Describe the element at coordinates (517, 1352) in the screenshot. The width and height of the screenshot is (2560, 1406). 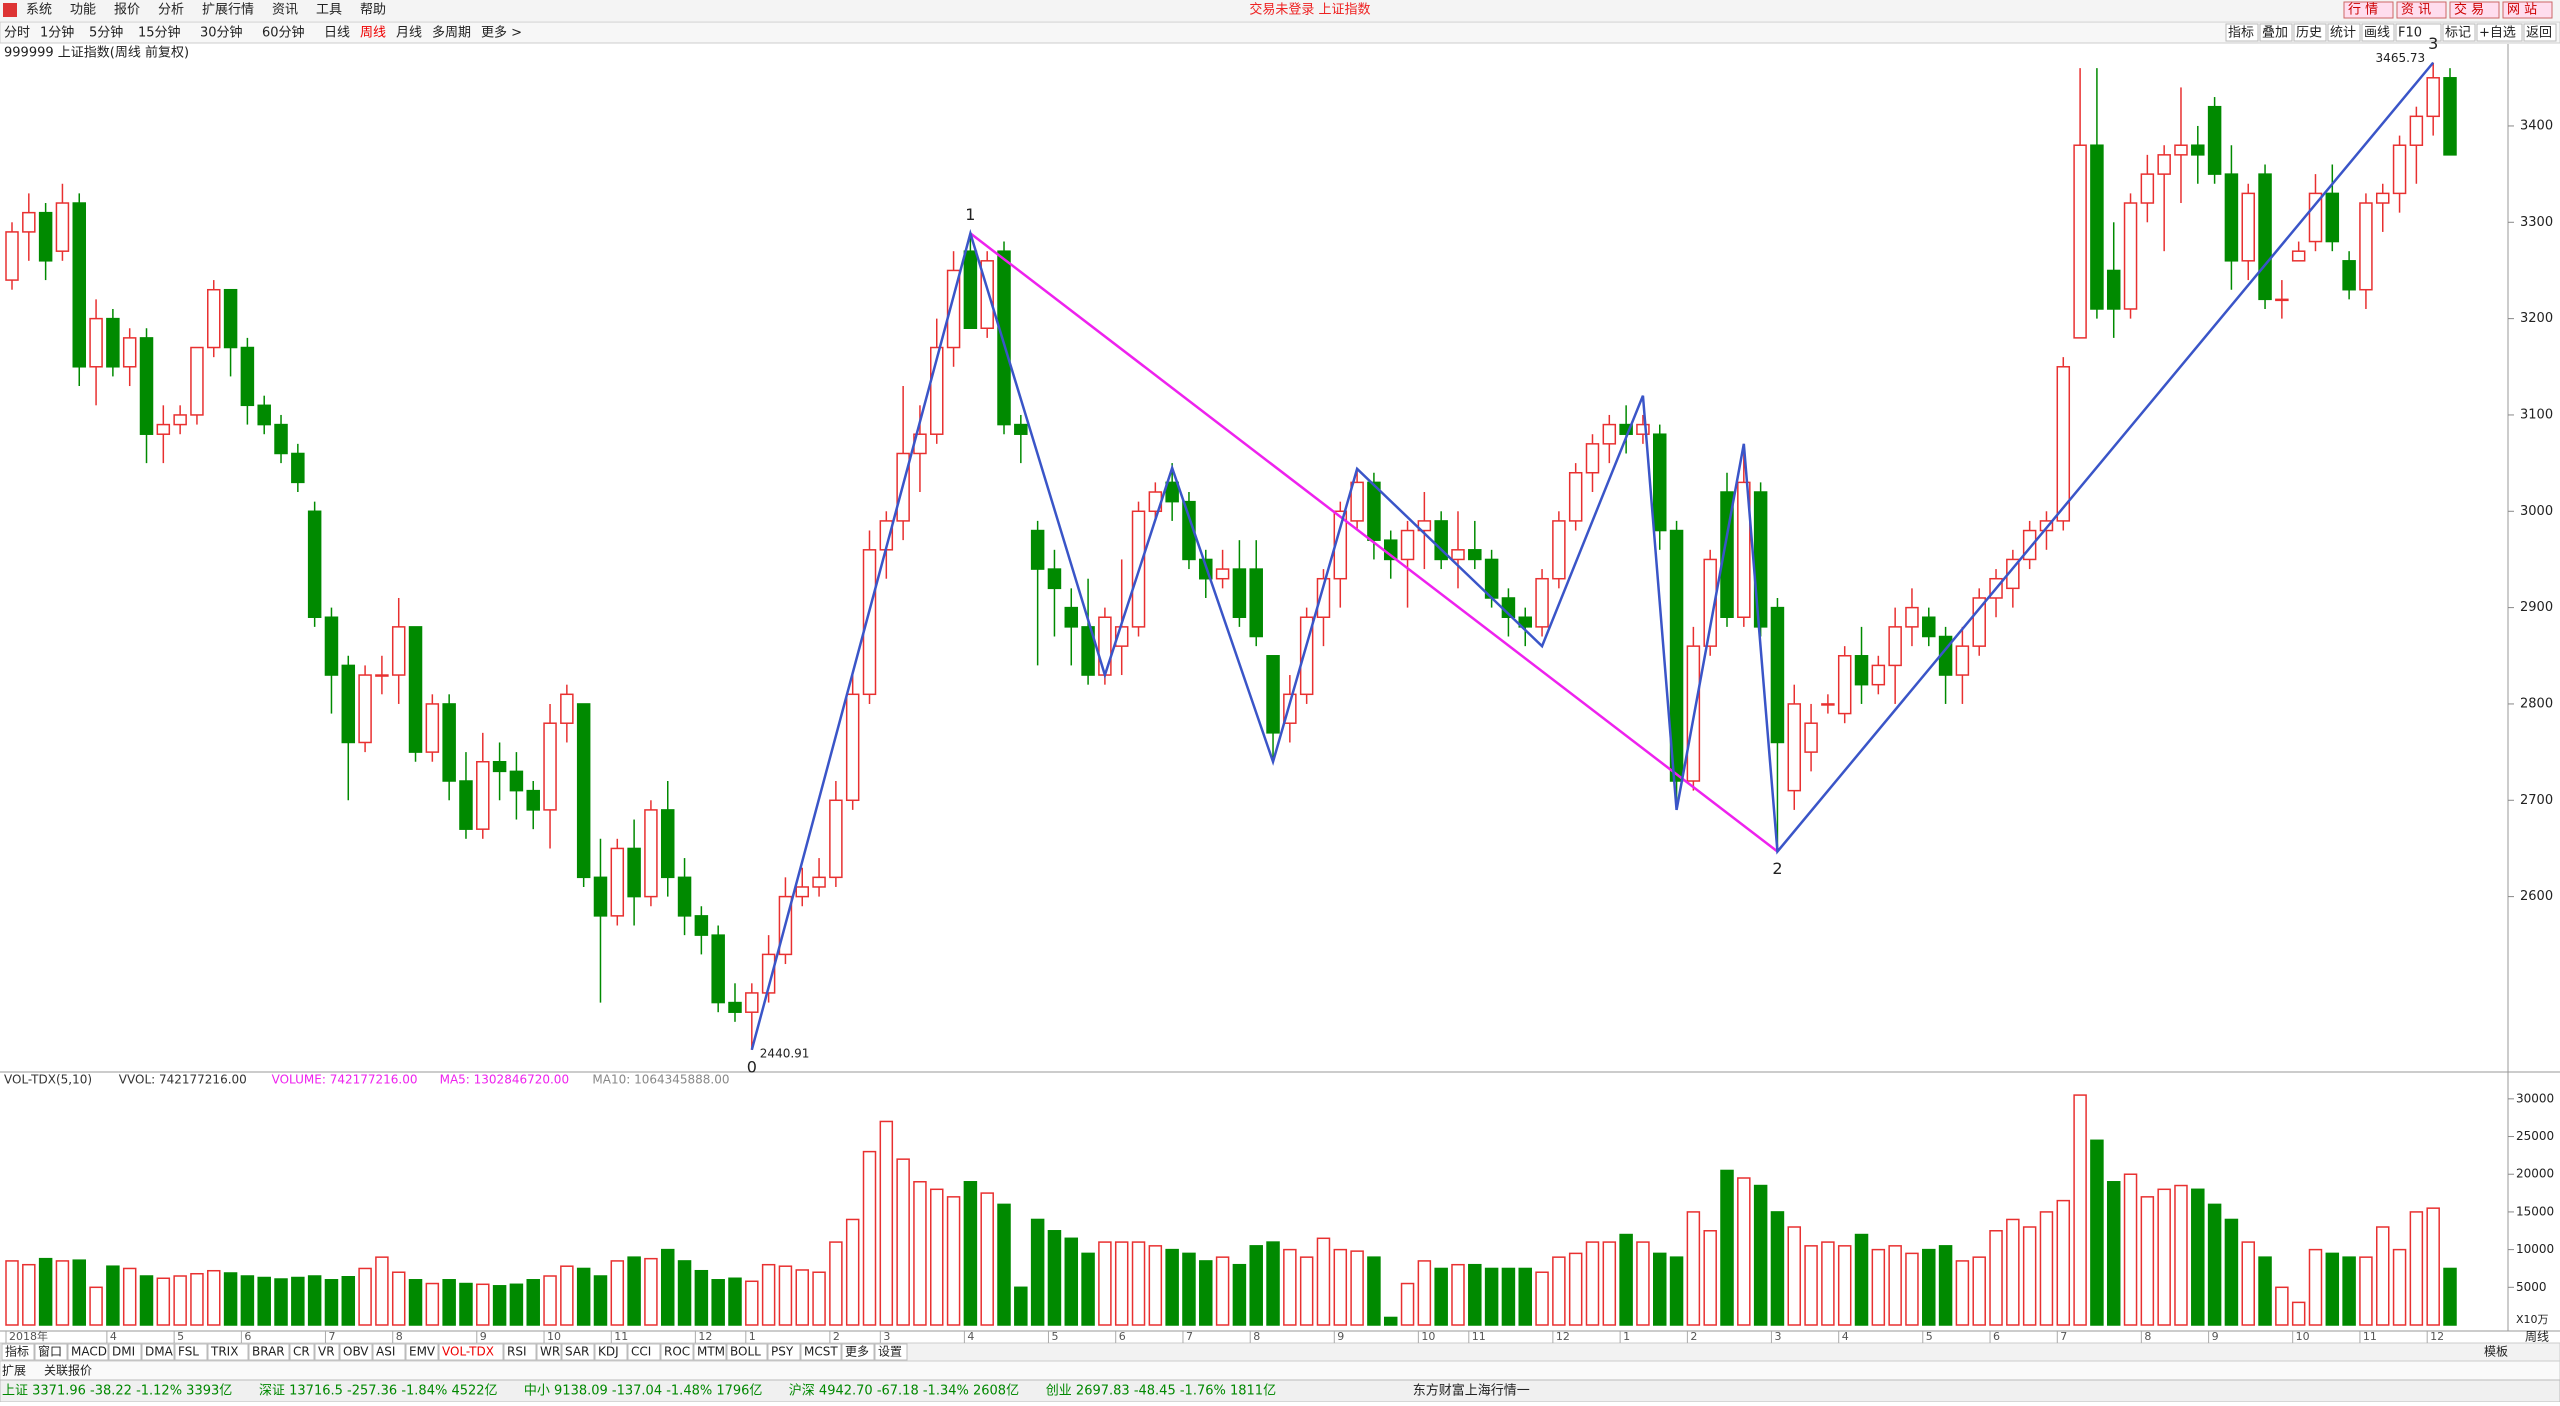
I see `indicator-tab-label: RSI` at that location.